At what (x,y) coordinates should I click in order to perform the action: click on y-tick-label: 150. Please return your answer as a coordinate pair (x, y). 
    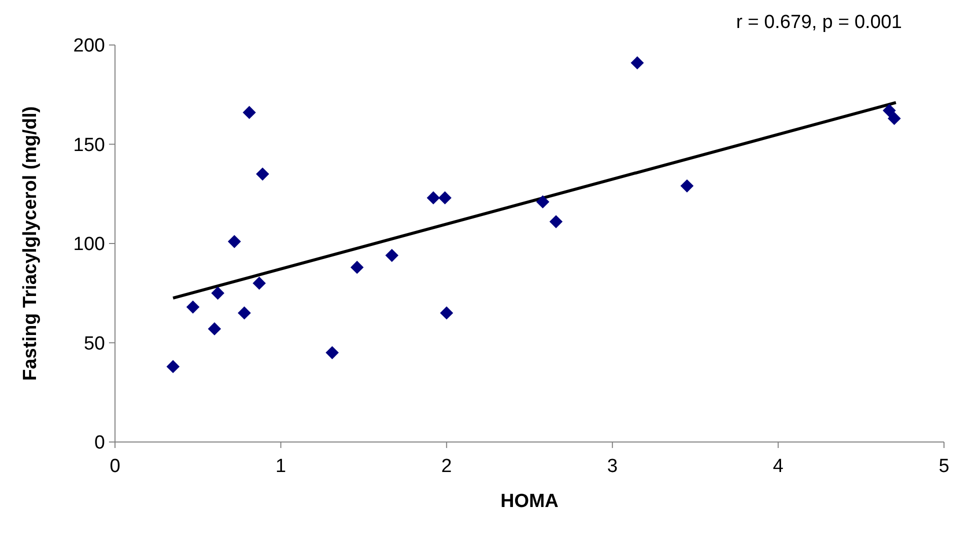
    Looking at the image, I should click on (89, 145).